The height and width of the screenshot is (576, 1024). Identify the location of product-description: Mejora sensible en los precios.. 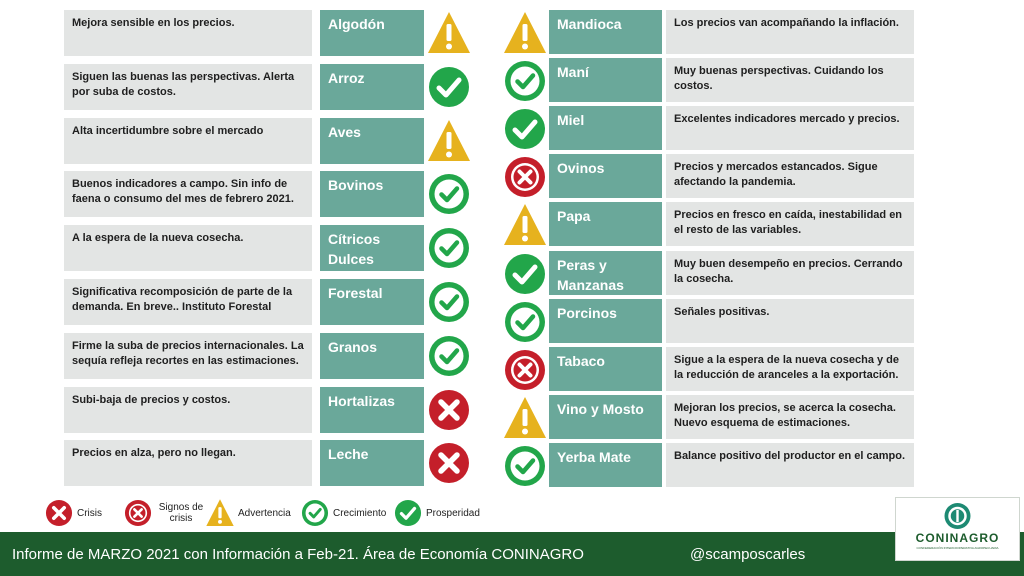
(188, 33).